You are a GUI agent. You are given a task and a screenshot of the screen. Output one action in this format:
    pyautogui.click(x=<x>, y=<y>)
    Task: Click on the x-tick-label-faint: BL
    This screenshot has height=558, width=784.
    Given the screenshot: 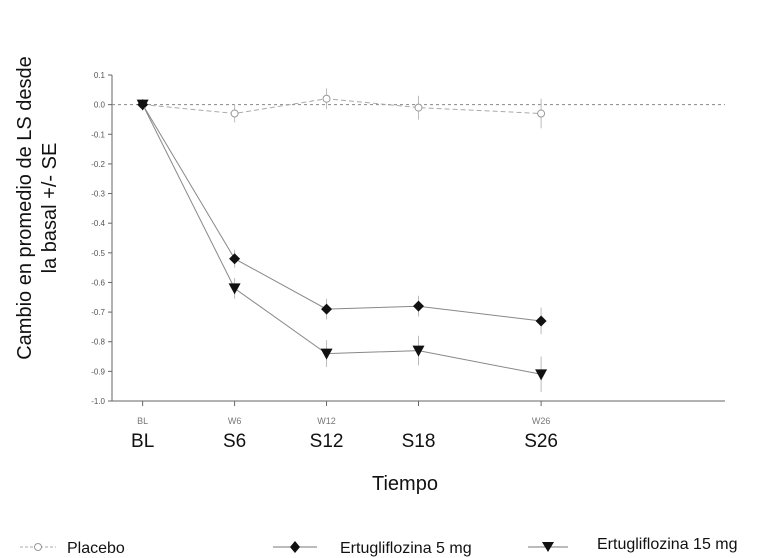 What is the action you would take?
    pyautogui.click(x=142, y=421)
    